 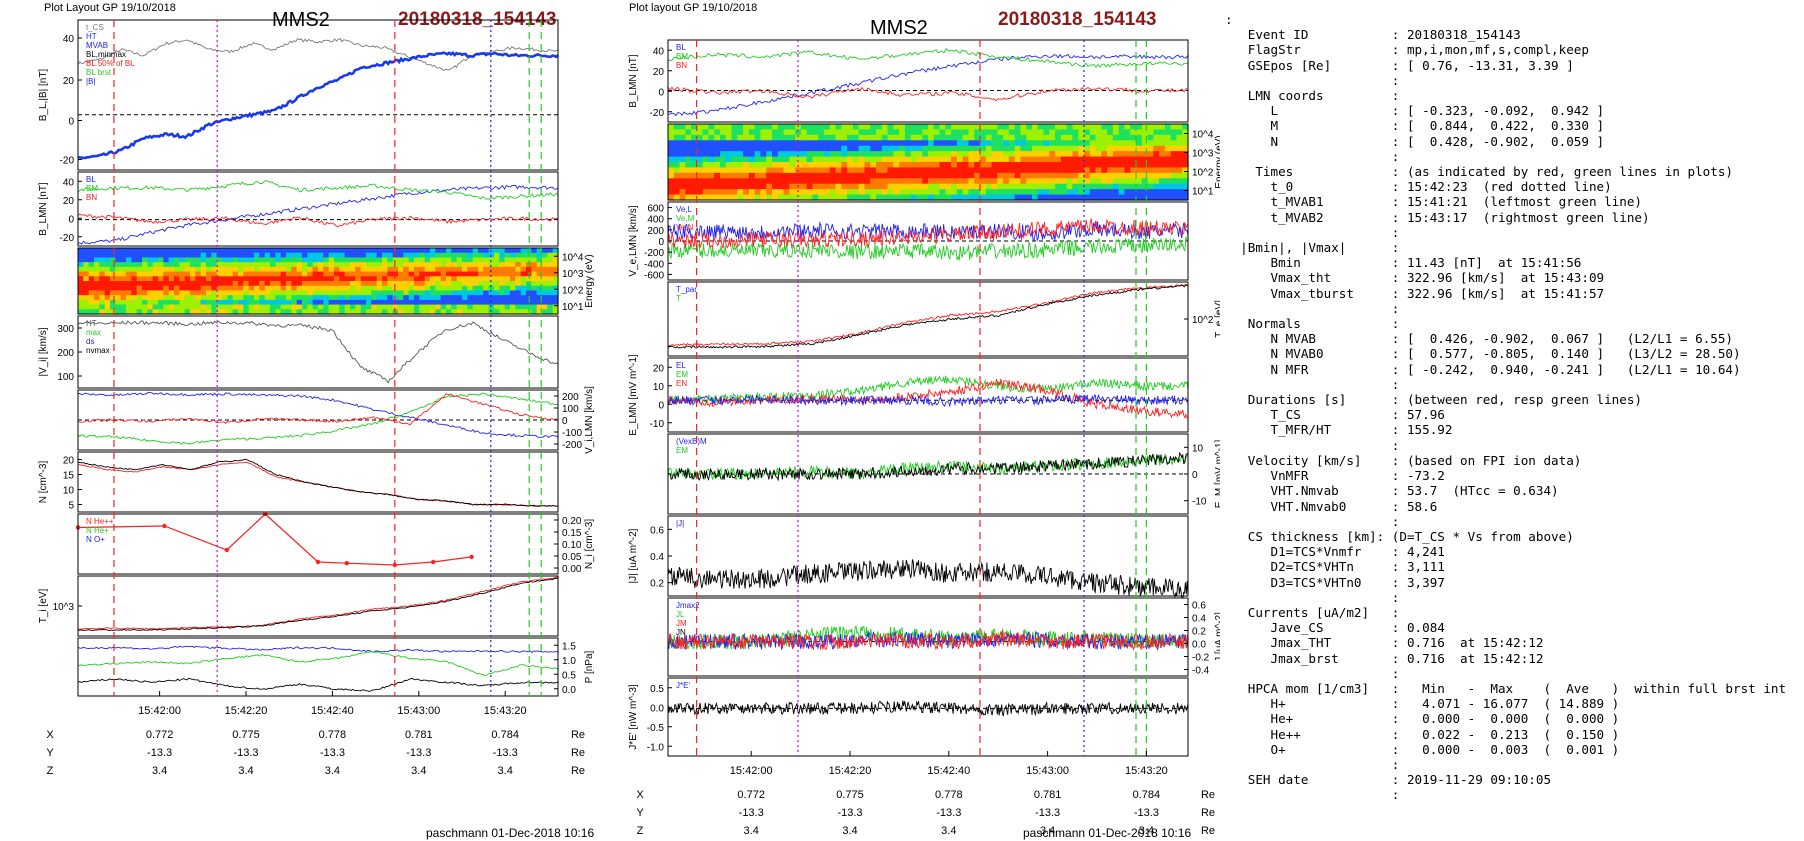 What do you see at coordinates (656, 728) in the screenshot?
I see `tick-label: -0.5` at bounding box center [656, 728].